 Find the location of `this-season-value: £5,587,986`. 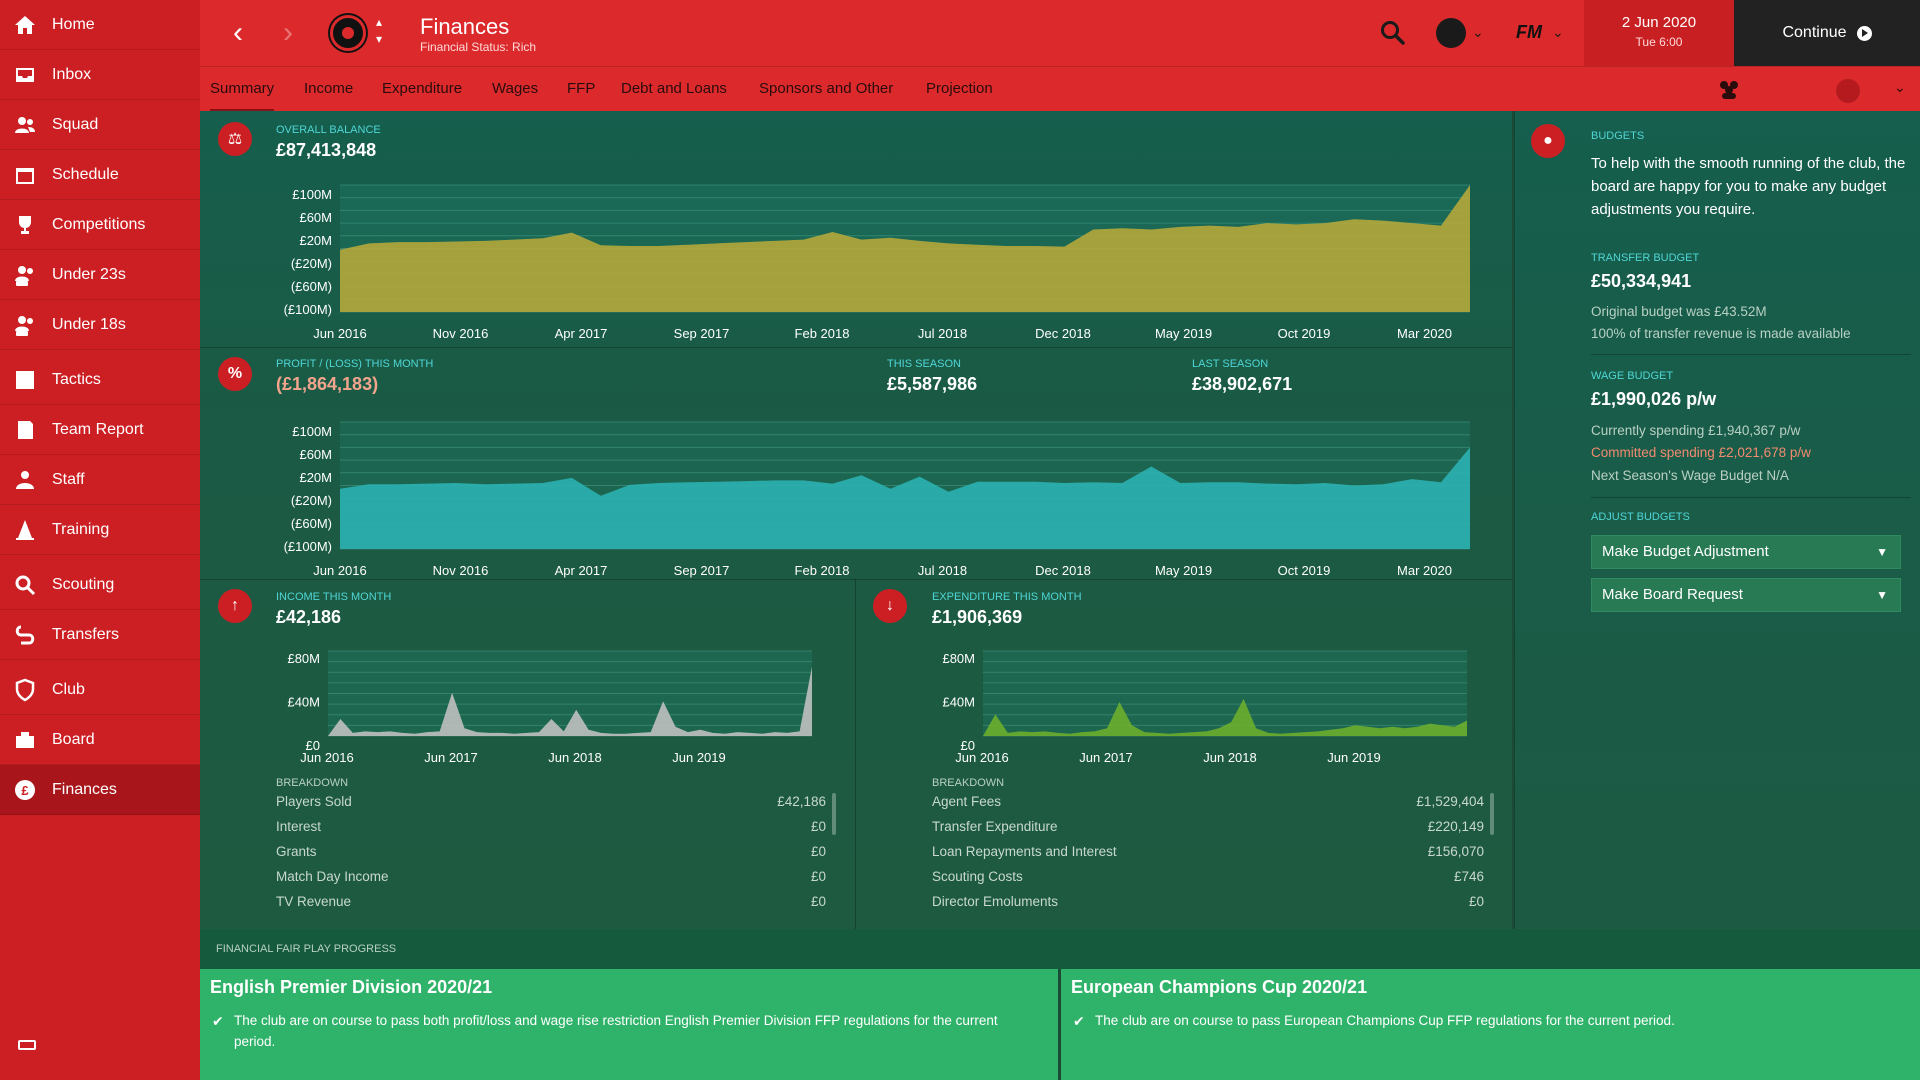

this-season-value: £5,587,986 is located at coordinates (932, 384).